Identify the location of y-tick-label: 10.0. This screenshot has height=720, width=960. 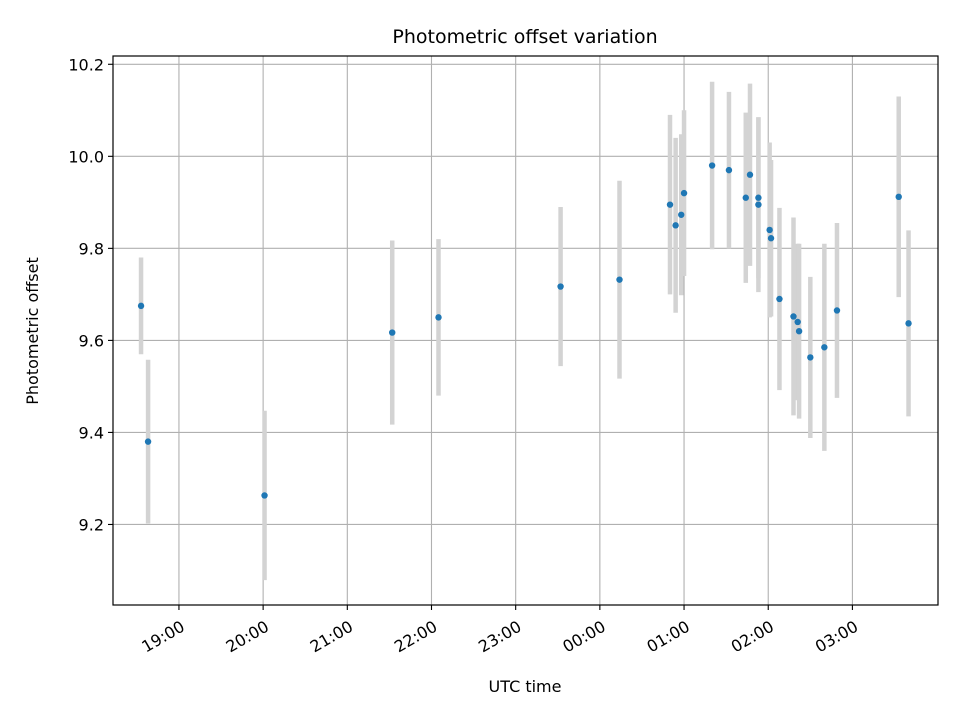
(86, 156).